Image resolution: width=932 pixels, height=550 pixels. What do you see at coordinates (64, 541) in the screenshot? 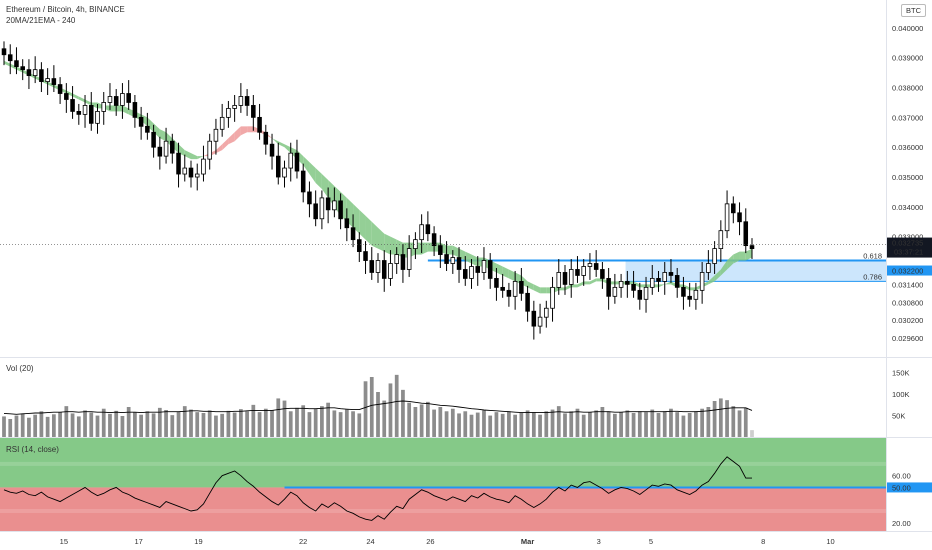
I see `time-tick: 15` at bounding box center [64, 541].